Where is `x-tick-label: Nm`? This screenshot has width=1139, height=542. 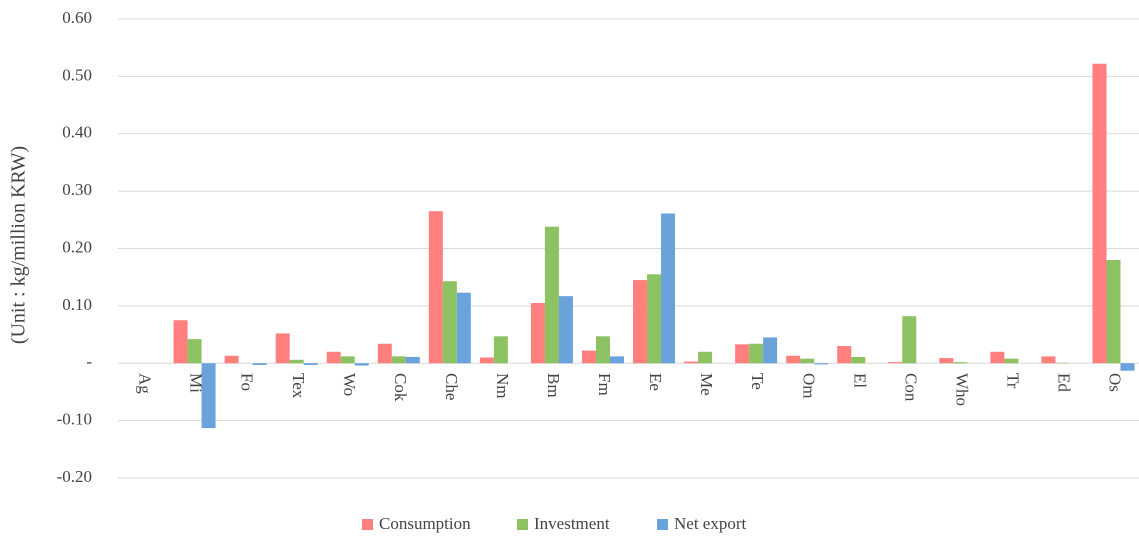
x-tick-label: Nm is located at coordinates (502, 386).